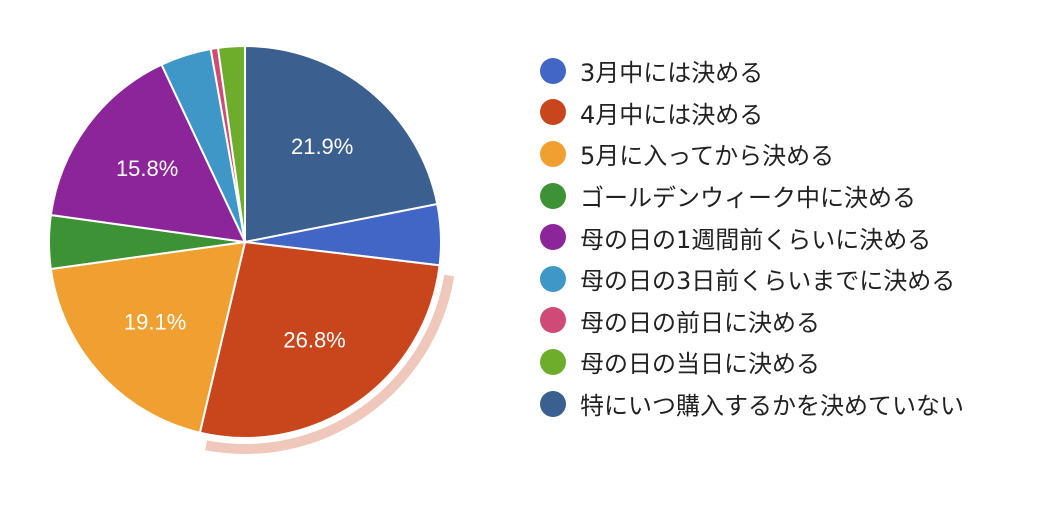 The height and width of the screenshot is (506, 1059). What do you see at coordinates (707, 156) in the screenshot?
I see `legend-label: 5月に入ってから決める` at bounding box center [707, 156].